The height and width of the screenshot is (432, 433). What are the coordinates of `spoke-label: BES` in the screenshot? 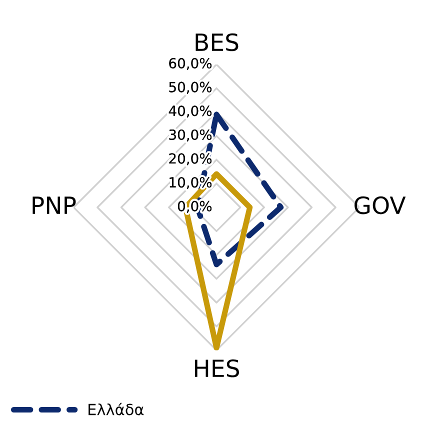 It's located at (217, 42).